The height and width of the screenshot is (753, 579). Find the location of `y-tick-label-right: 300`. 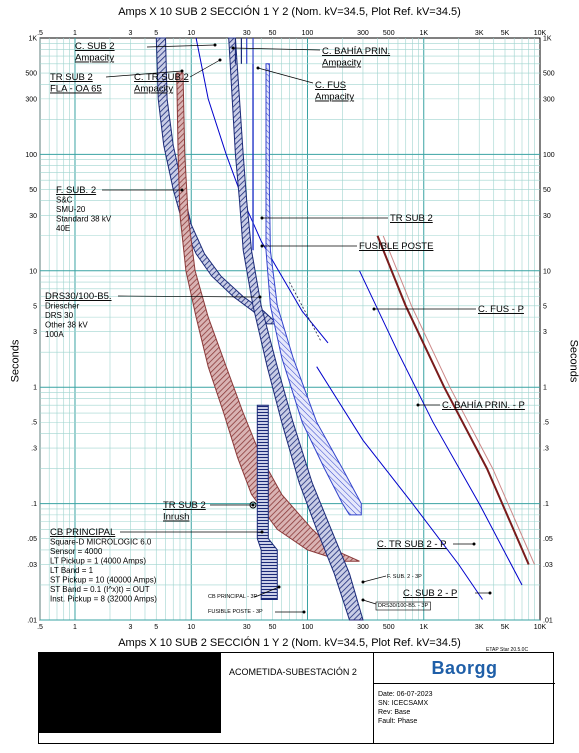

y-tick-label-right: 300 is located at coordinates (549, 99).